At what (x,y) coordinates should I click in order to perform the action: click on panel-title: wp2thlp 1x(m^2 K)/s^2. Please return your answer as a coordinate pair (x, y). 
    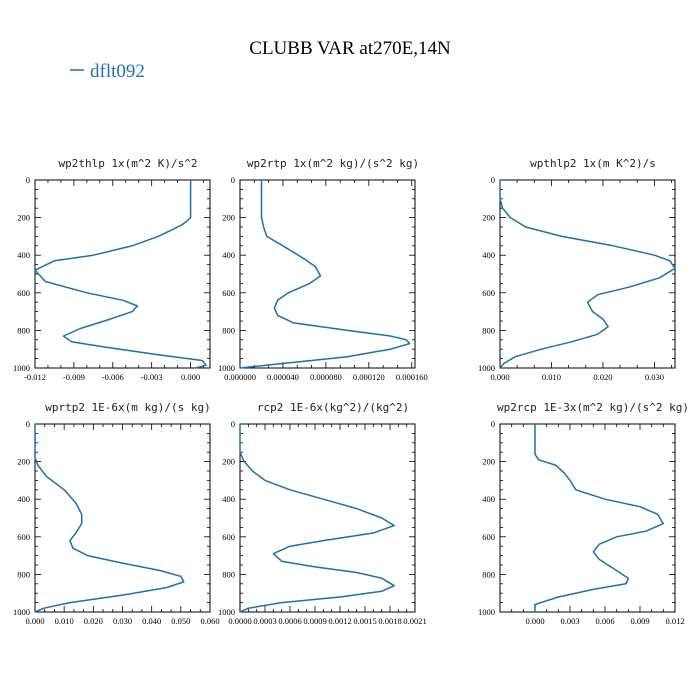
    Looking at the image, I should click on (127, 163).